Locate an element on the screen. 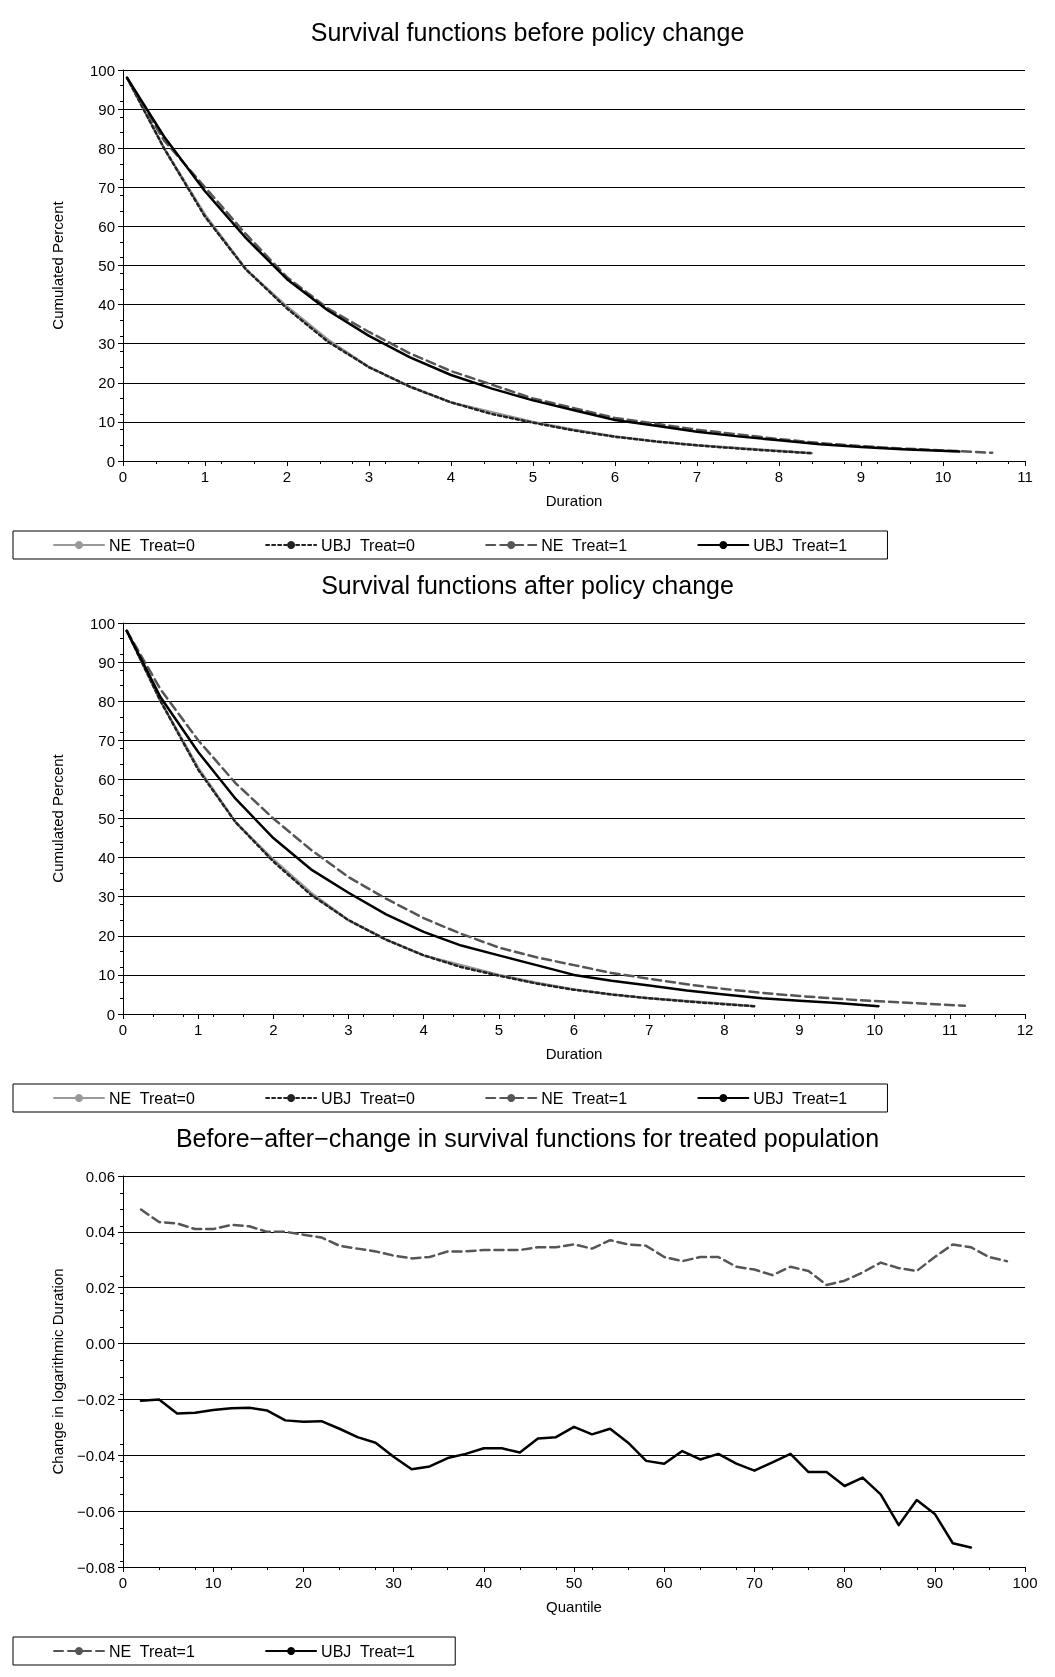 The width and height of the screenshot is (1055, 1677). chart-title: Survival functions before policy change is located at coordinates (527, 31).